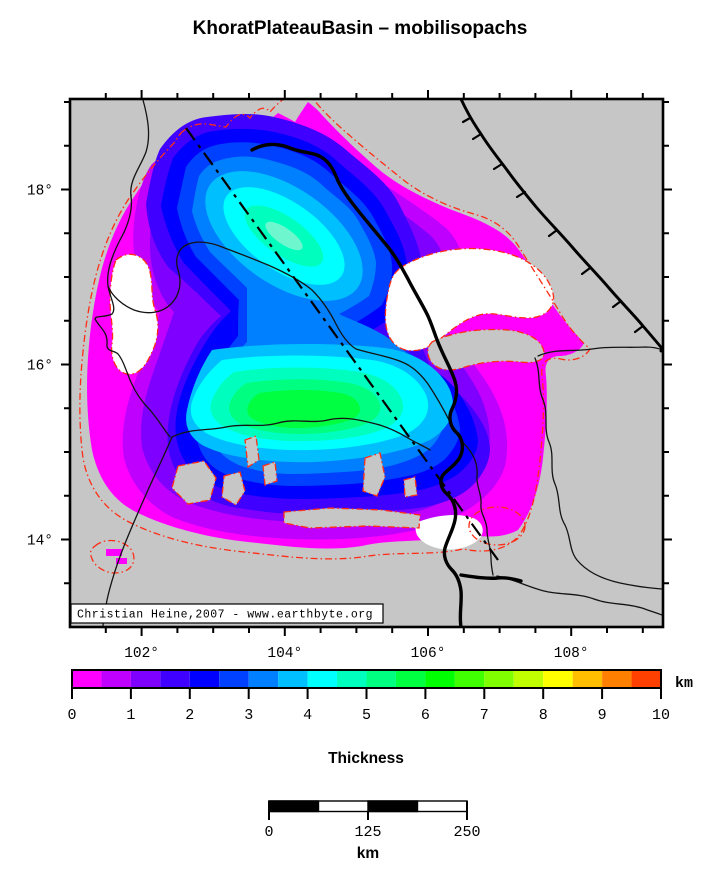 The height and width of the screenshot is (880, 715). What do you see at coordinates (602, 715) in the screenshot?
I see `colorbar-tick-label: 9` at bounding box center [602, 715].